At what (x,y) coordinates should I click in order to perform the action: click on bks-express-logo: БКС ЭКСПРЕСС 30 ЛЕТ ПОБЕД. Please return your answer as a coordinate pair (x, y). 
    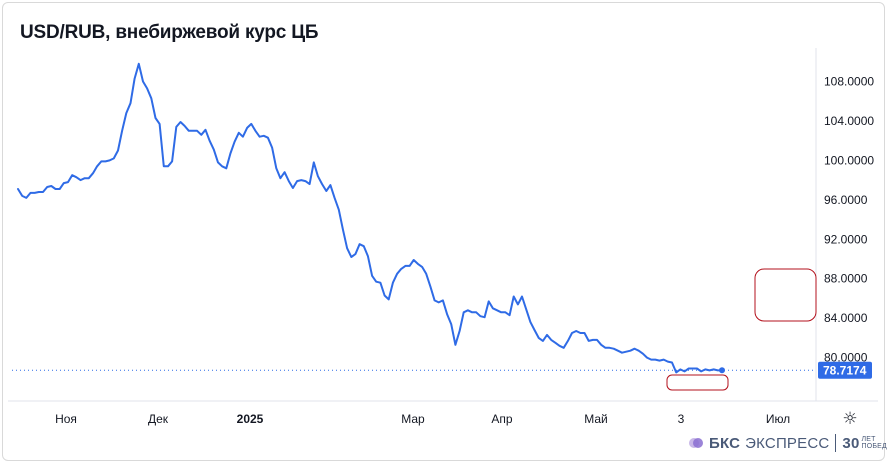
    Looking at the image, I should click on (787, 443).